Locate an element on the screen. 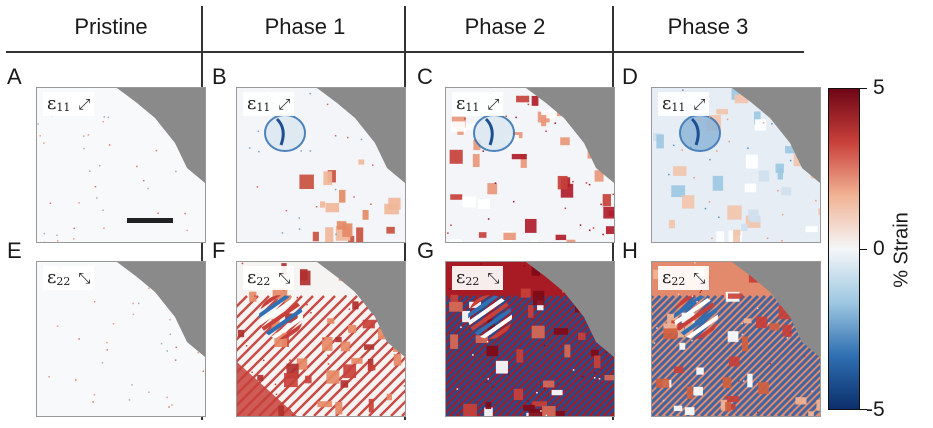  strain-map-f: ε22 ⤡ is located at coordinates (321, 339).